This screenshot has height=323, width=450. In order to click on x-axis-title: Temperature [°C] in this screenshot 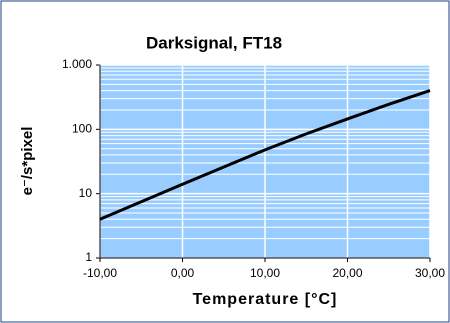, I will do `click(265, 299)`.